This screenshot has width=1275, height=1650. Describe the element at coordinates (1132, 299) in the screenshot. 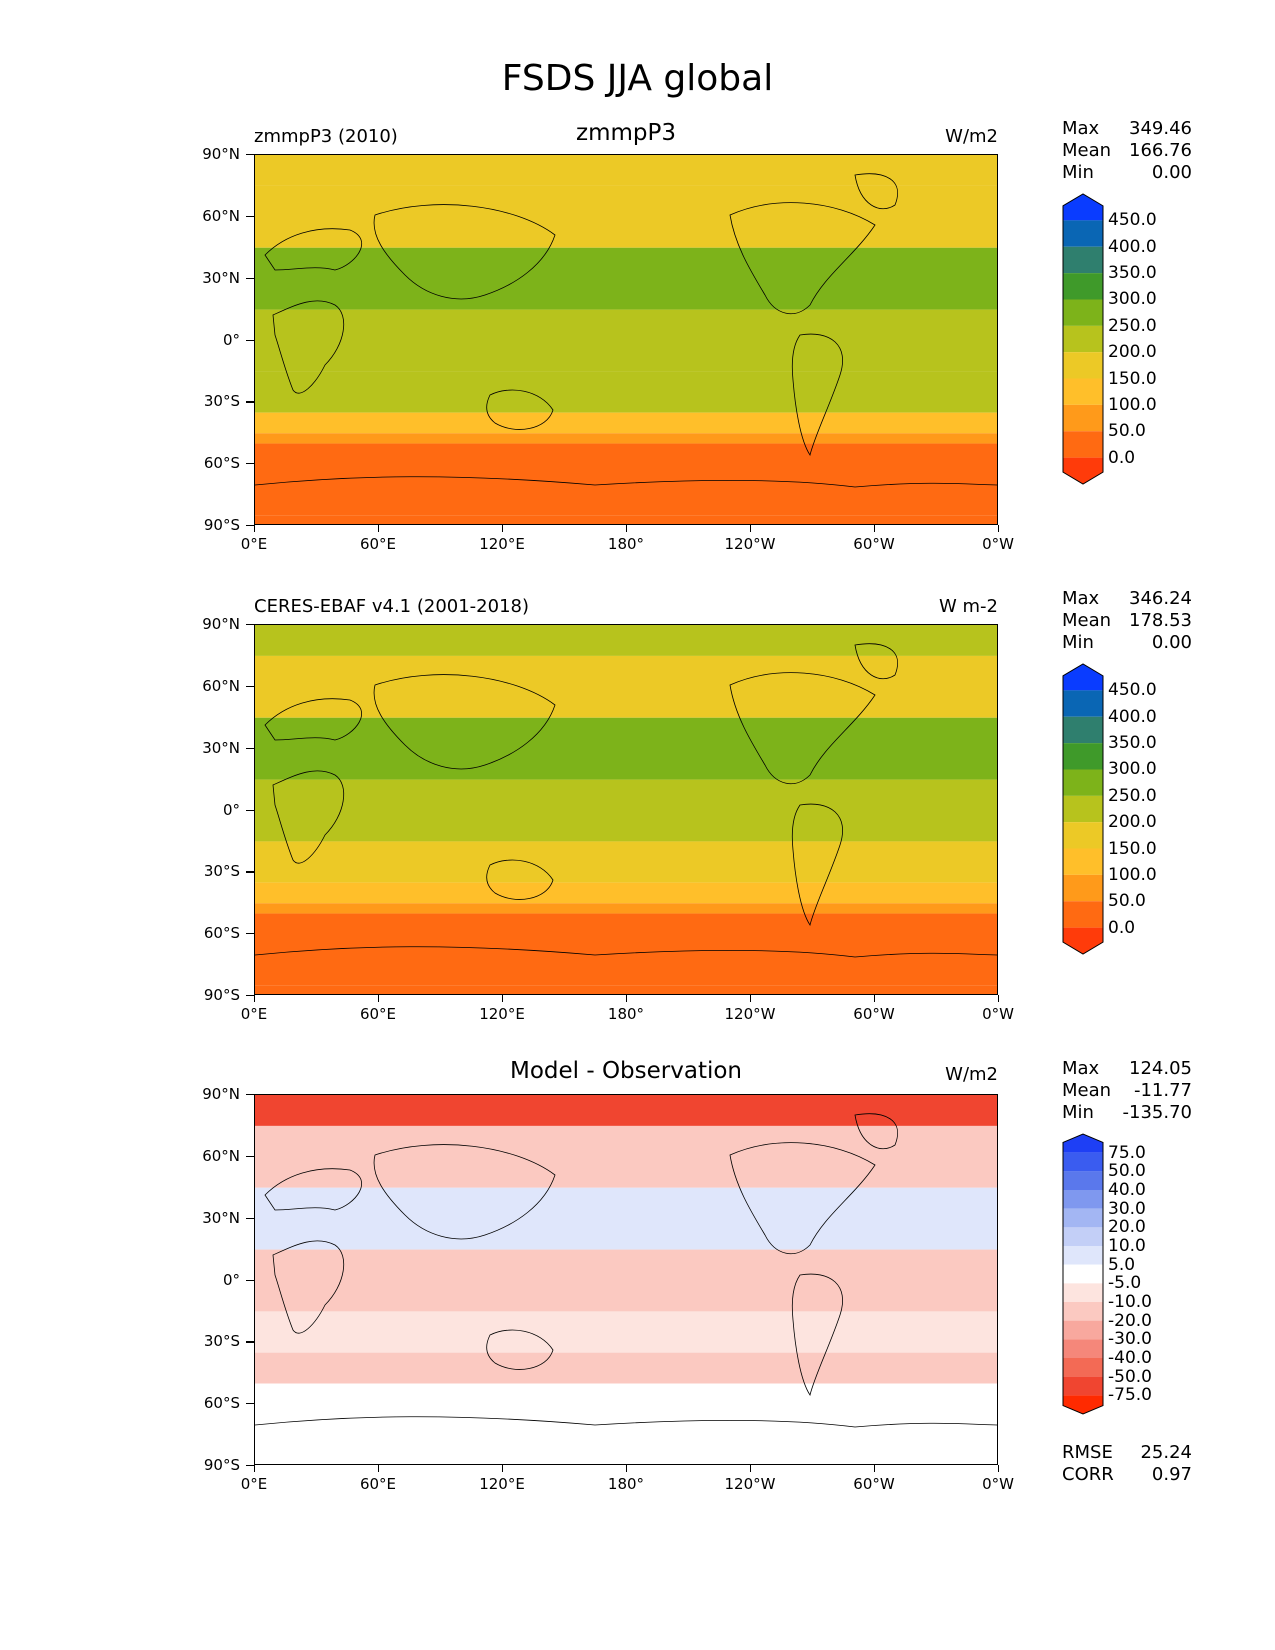

I see `colorbar-label: 300.0` at that location.